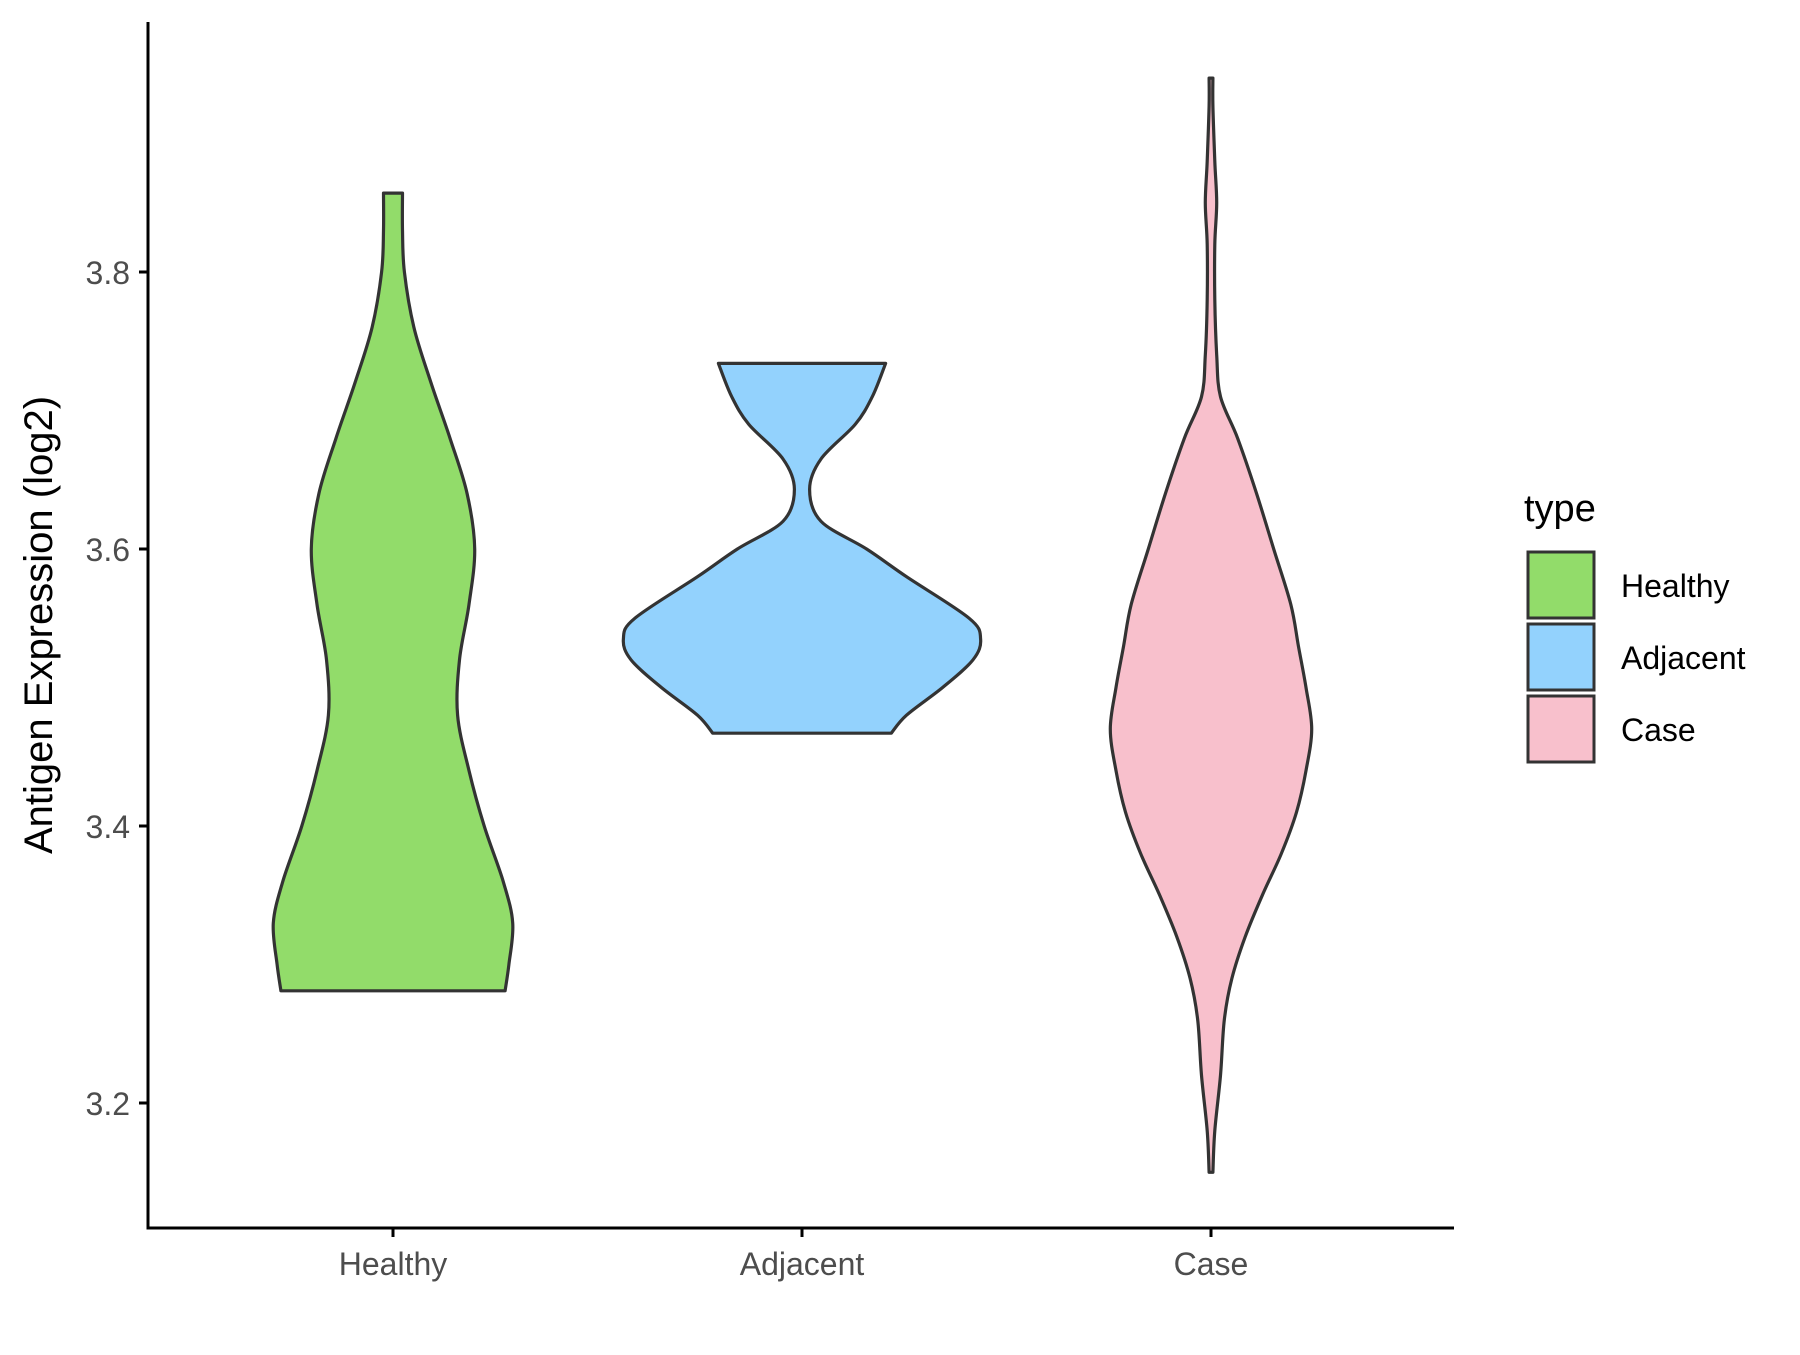 This screenshot has height=1355, width=1800. I want to click on violin-case, so click(1211, 625).